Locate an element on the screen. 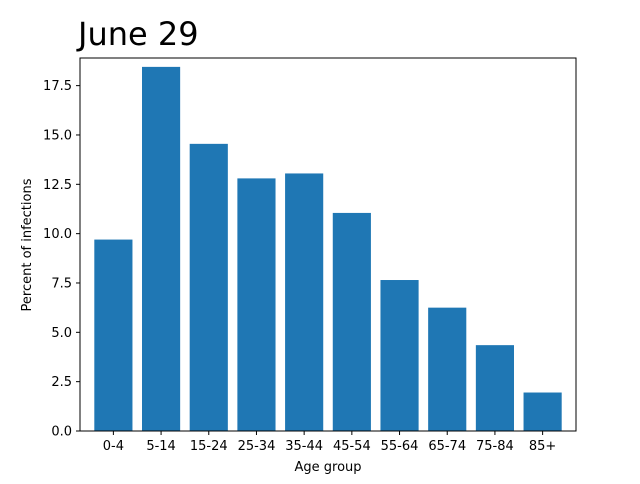 The image size is (640, 484). y-tick-label: 7.5 is located at coordinates (61, 283).